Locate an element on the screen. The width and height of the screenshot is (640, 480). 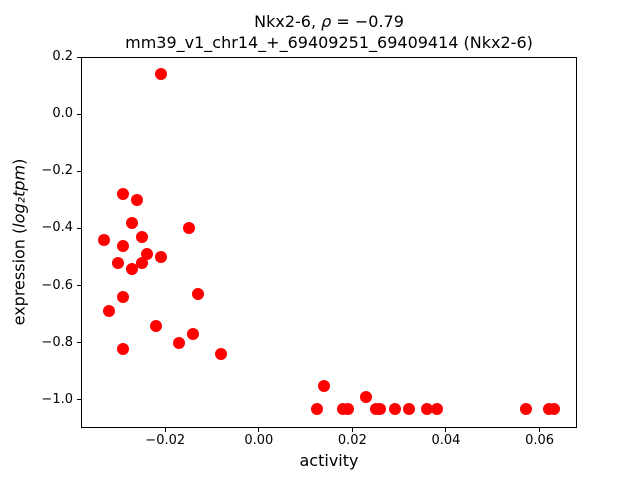
x-tick-label: 0.06 is located at coordinates (540, 440).